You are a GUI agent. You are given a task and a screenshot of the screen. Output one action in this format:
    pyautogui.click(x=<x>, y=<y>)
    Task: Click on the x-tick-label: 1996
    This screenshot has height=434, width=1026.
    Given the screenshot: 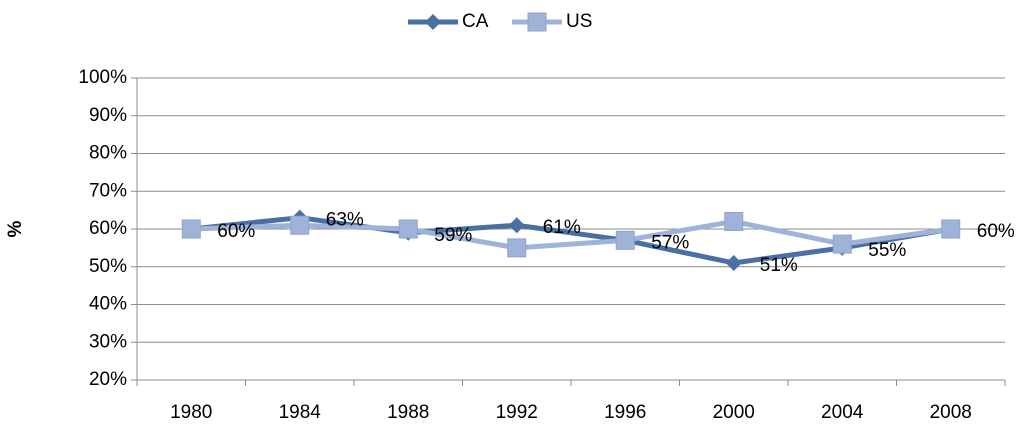 What is the action you would take?
    pyautogui.click(x=625, y=412)
    